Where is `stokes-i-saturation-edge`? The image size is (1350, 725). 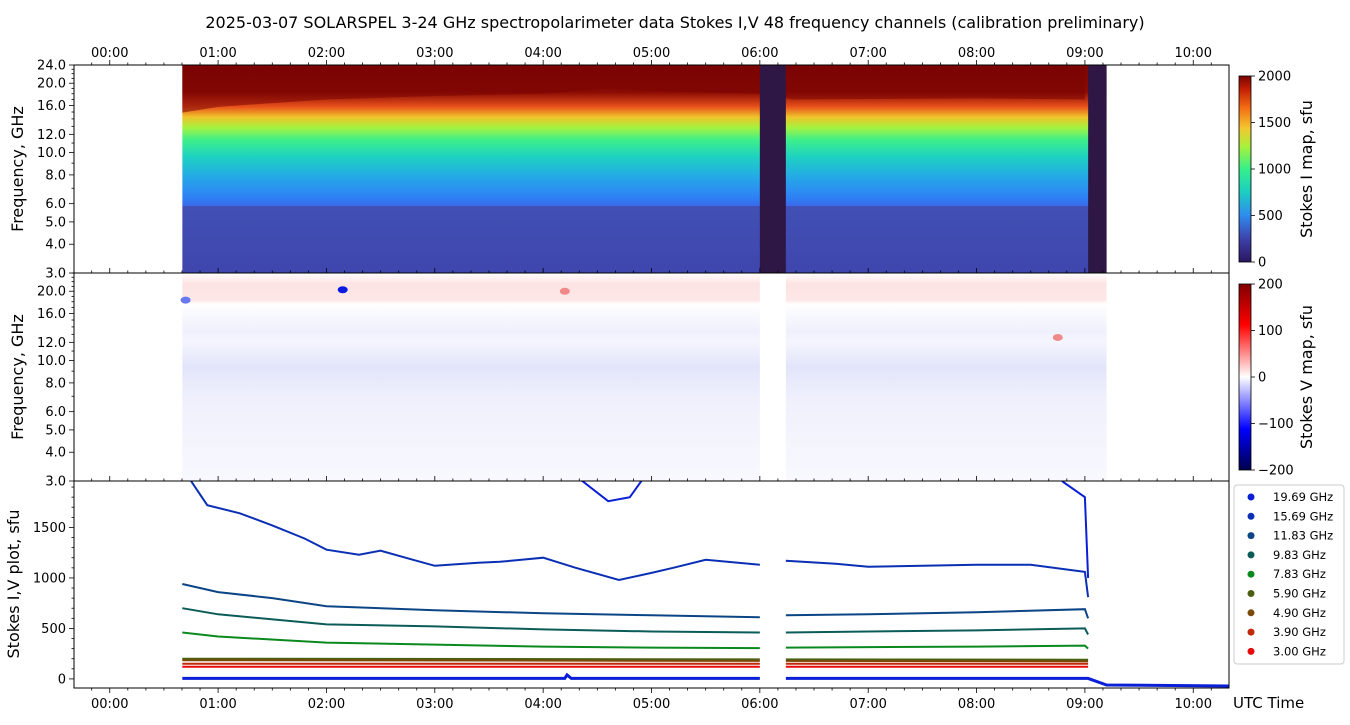
stokes-i-saturation-edge is located at coordinates (633, 89).